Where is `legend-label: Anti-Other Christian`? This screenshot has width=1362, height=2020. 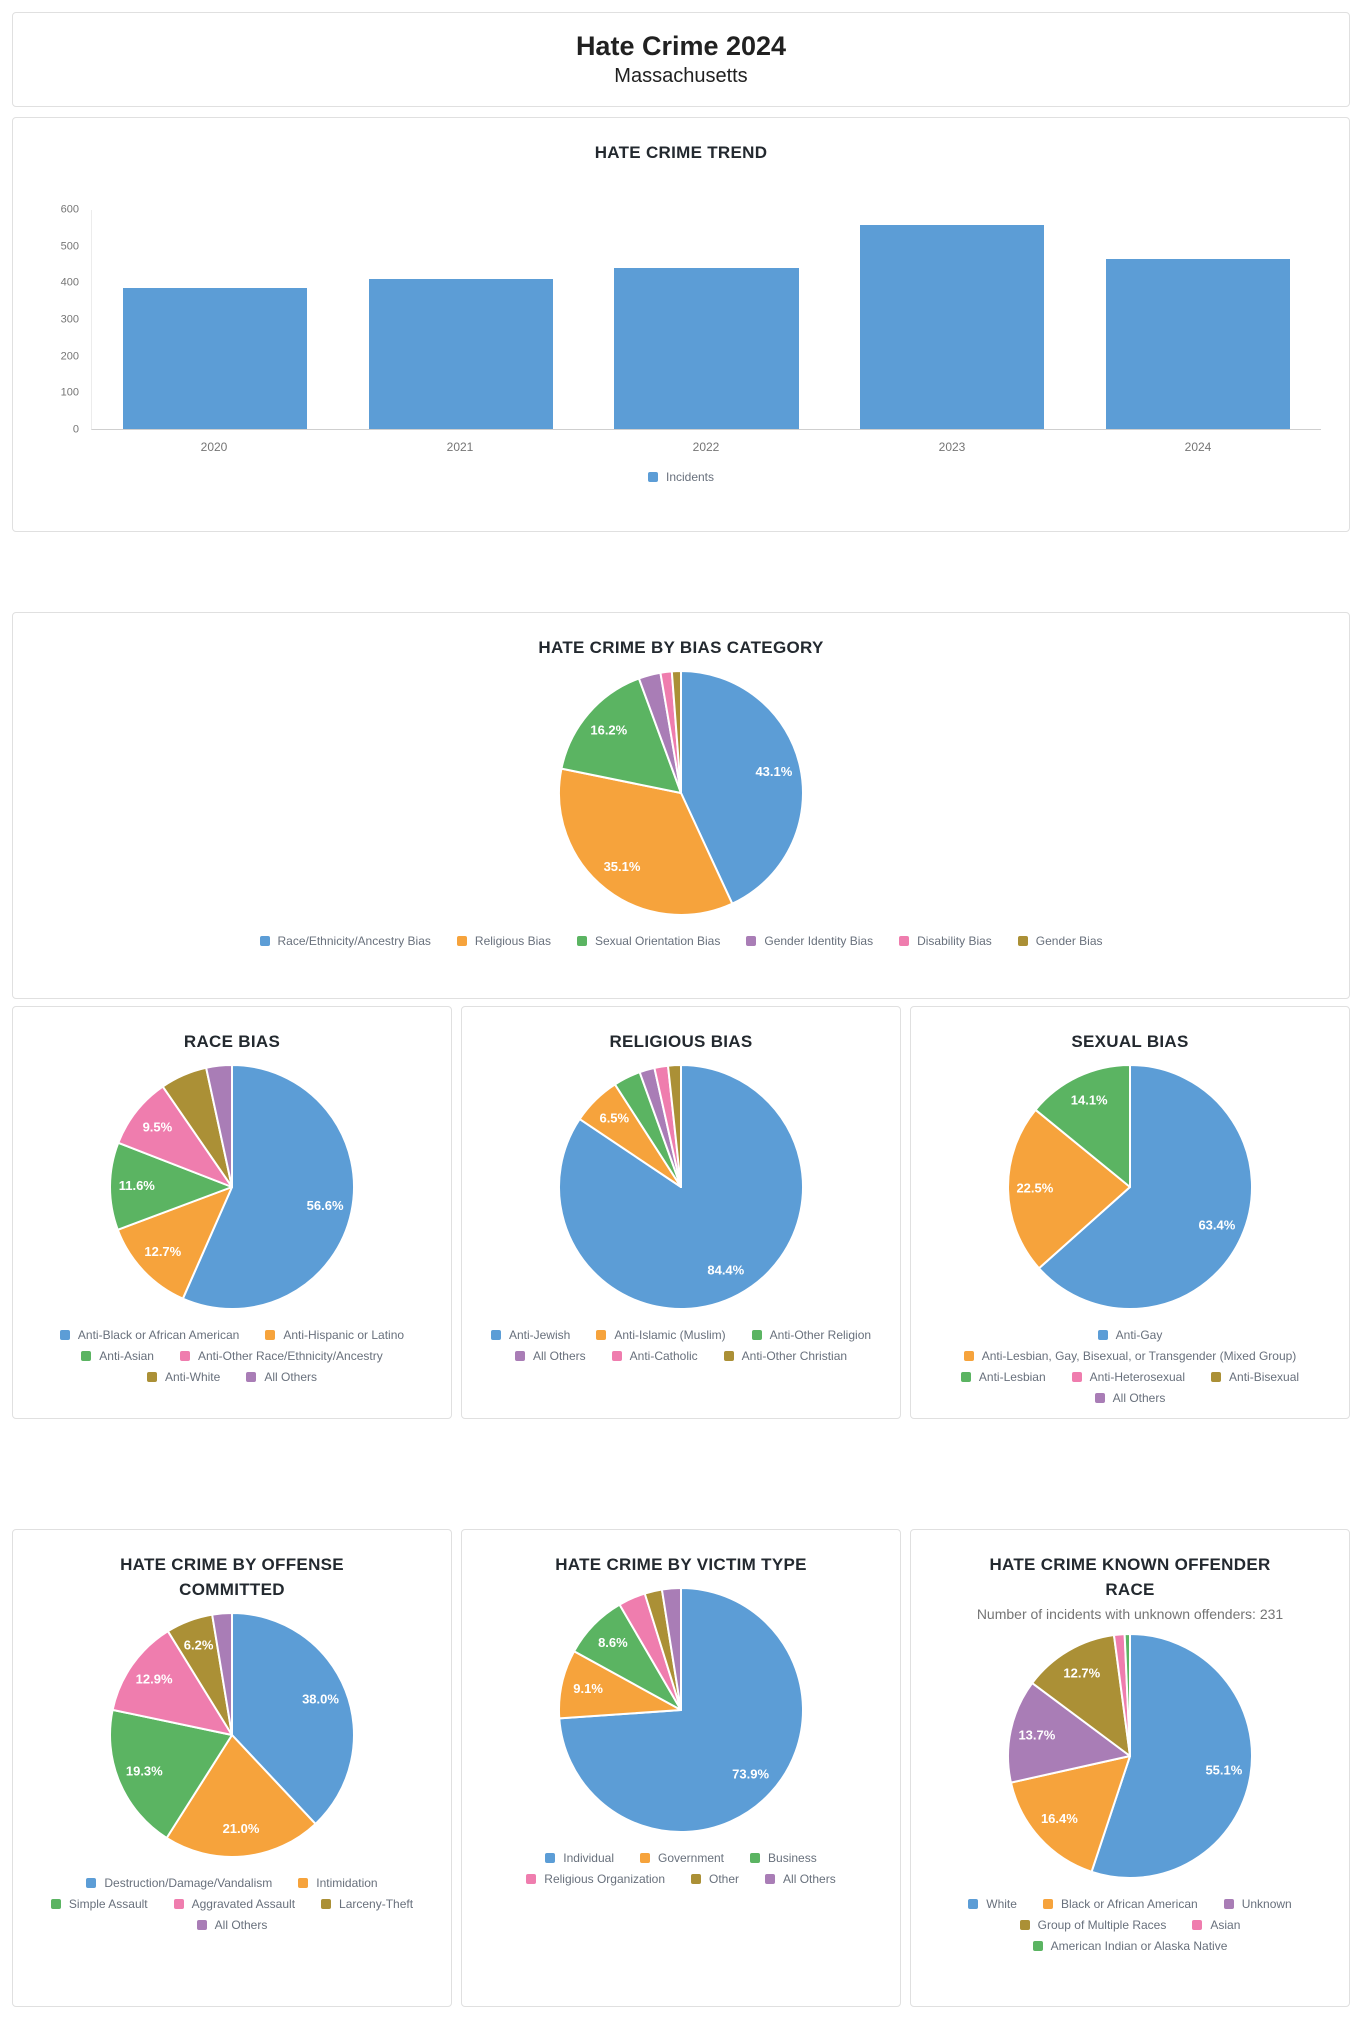 legend-label: Anti-Other Christian is located at coordinates (794, 1356).